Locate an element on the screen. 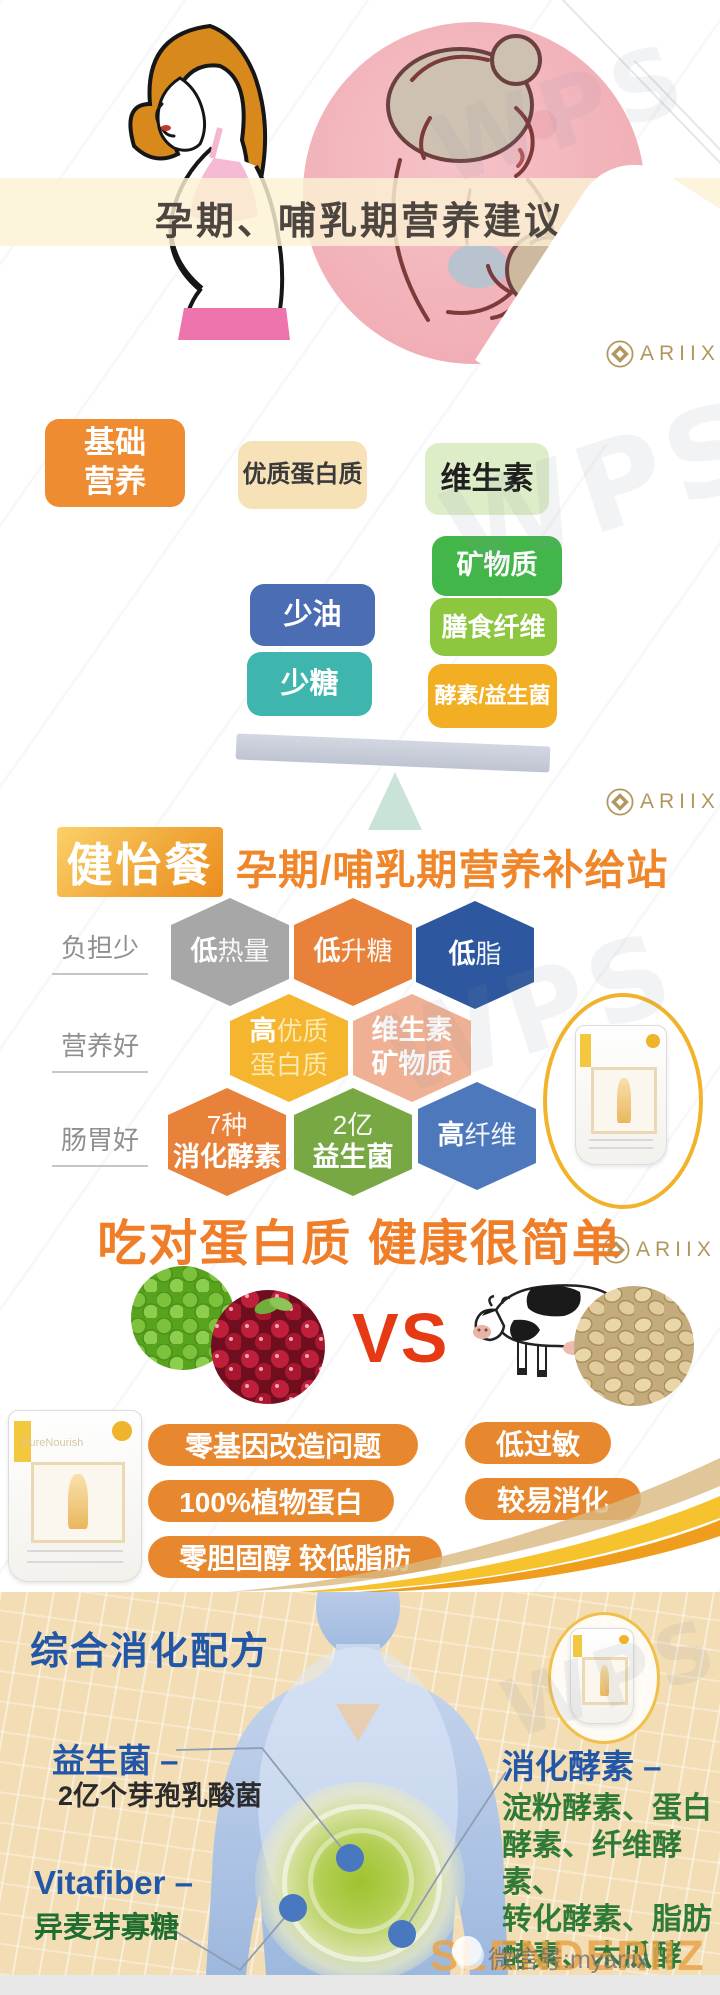 This screenshot has height=1995, width=720. hex-text: 升糖 is located at coordinates (366, 951).